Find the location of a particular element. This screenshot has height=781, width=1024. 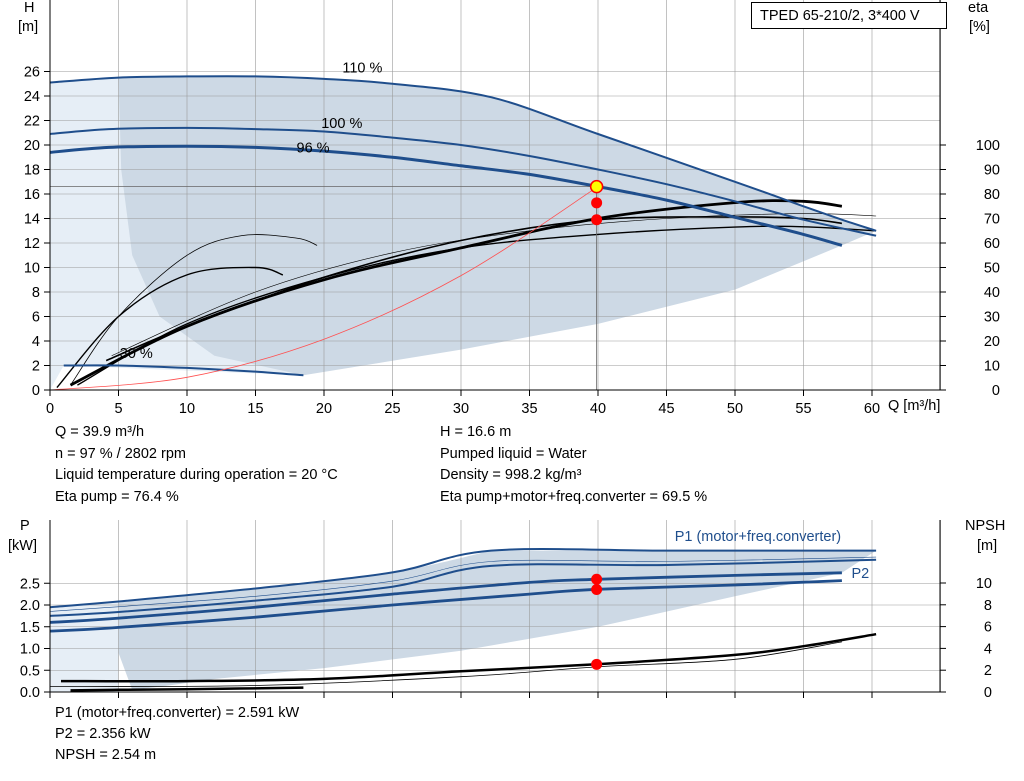

q-tick-label: 15 is located at coordinates (255, 409).